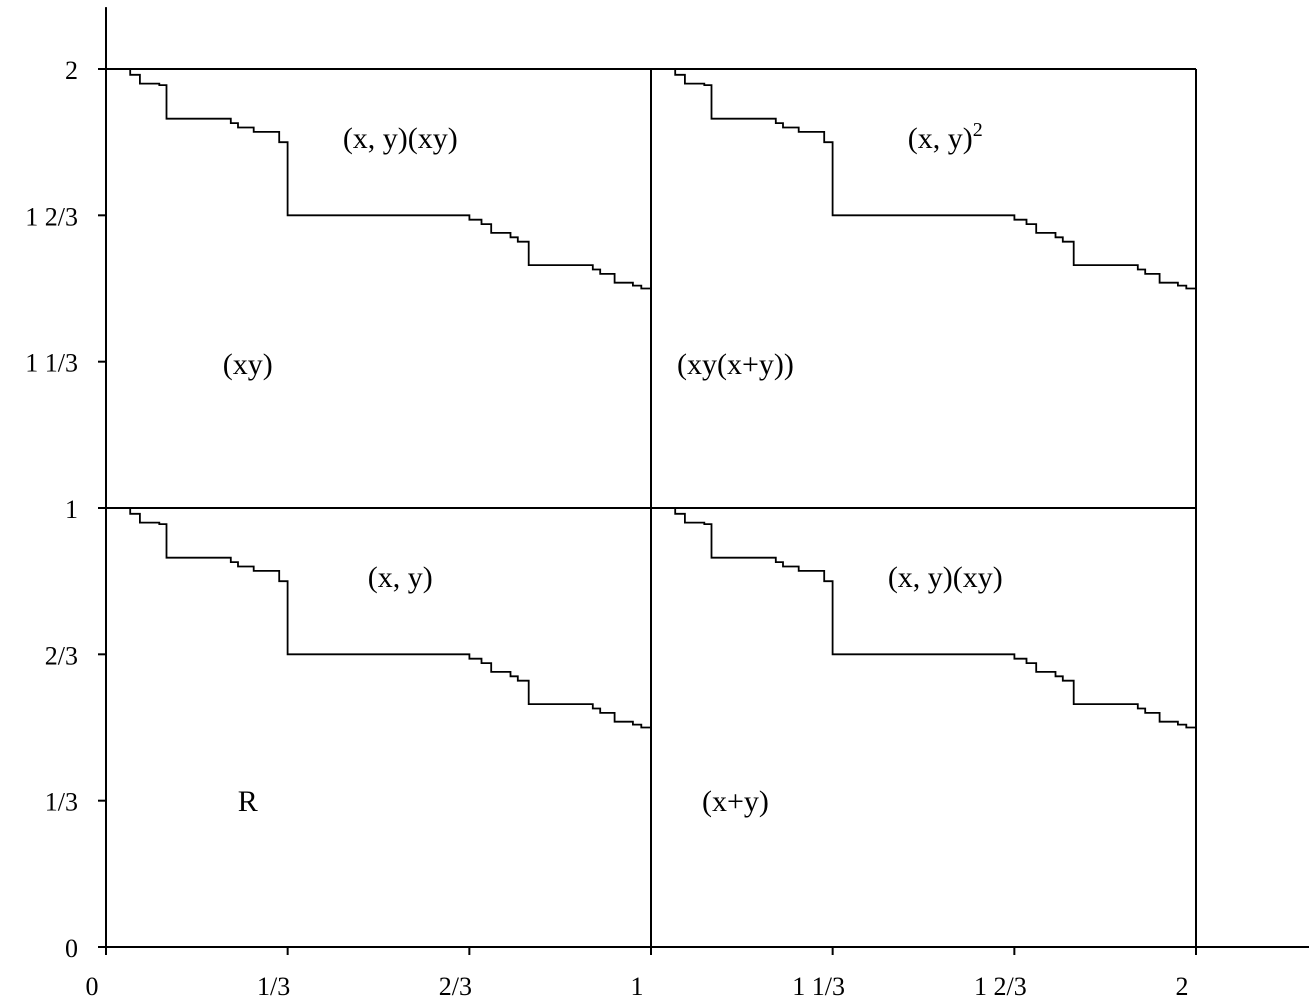  I want to click on x-tick-label: 0, so click(92, 986).